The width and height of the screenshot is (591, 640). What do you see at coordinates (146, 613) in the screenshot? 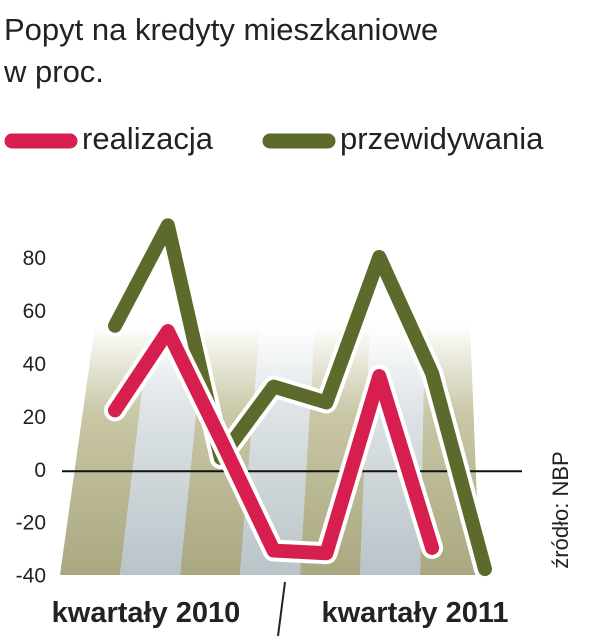
I see `x-group-label: kwartały 2010` at bounding box center [146, 613].